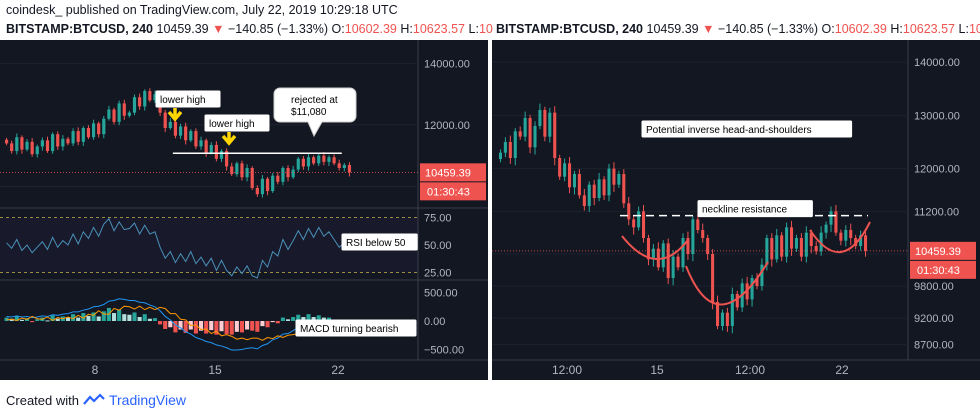  I want to click on y-tick-label: 9200.00, so click(934, 319).